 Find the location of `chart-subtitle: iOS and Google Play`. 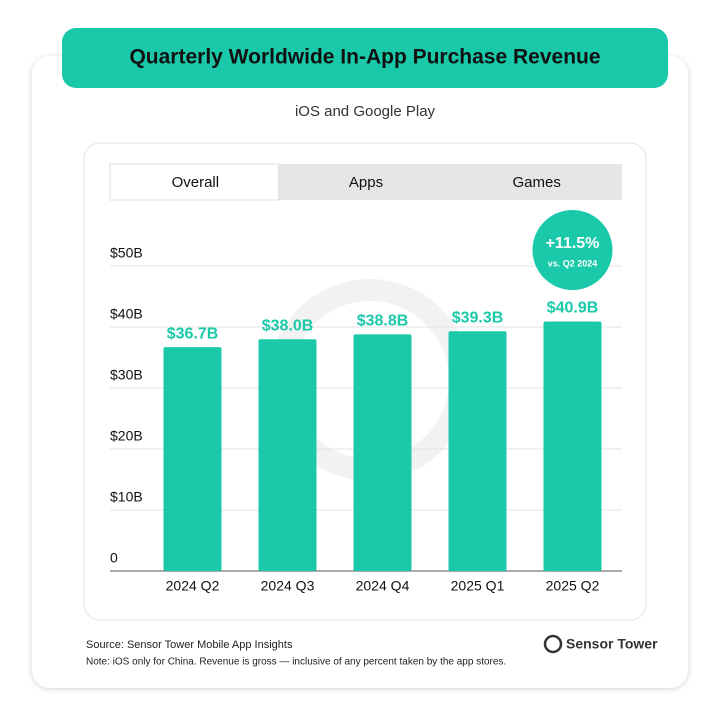

chart-subtitle: iOS and Google Play is located at coordinates (365, 111).